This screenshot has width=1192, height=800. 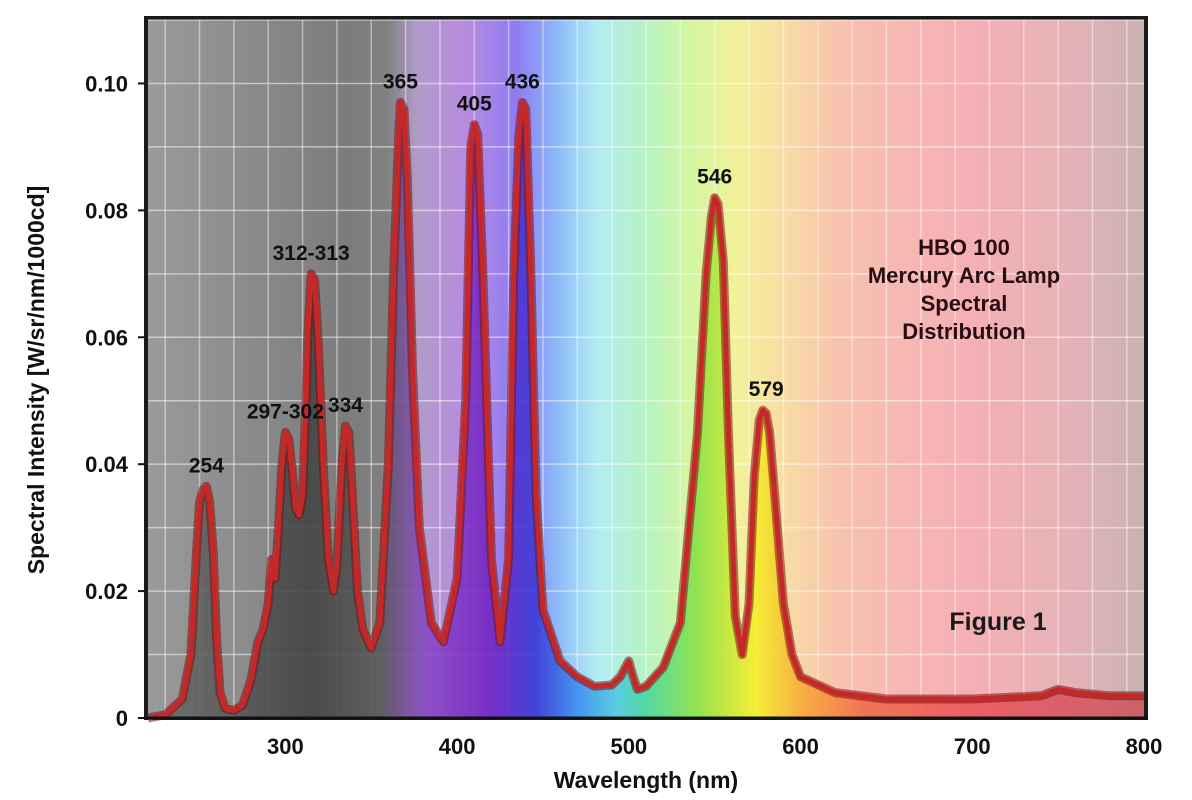 What do you see at coordinates (522, 81) in the screenshot?
I see `peak-label: 436` at bounding box center [522, 81].